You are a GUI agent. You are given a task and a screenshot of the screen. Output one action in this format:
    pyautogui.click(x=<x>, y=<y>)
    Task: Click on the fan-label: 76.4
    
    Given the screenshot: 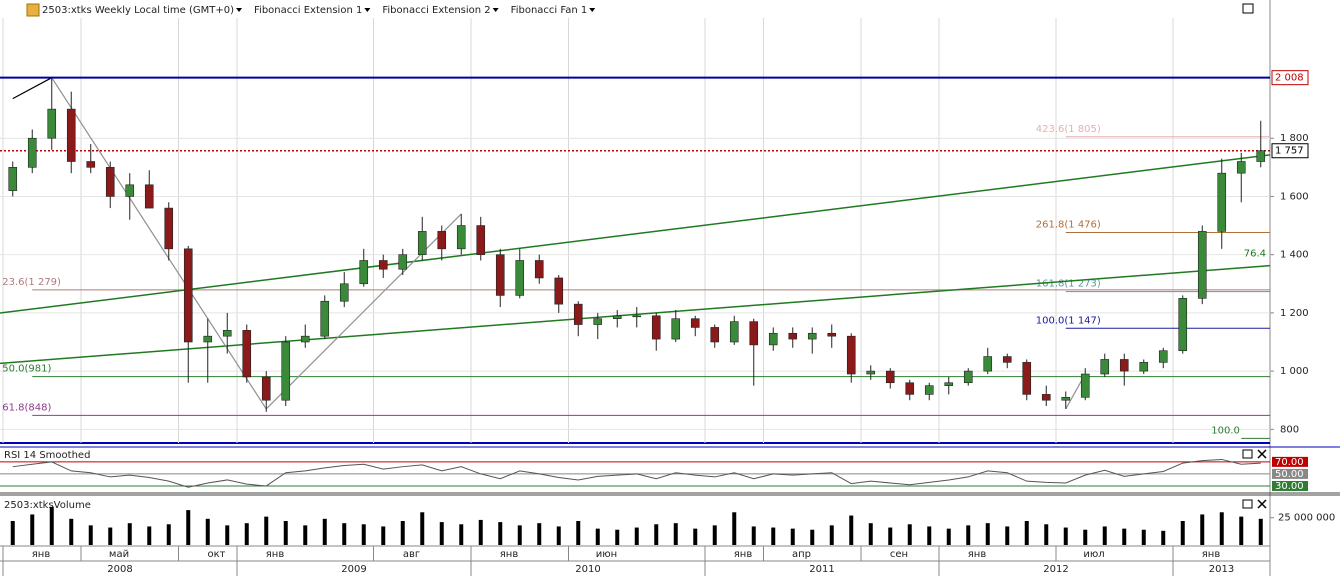 What is the action you would take?
    pyautogui.click(x=1255, y=254)
    